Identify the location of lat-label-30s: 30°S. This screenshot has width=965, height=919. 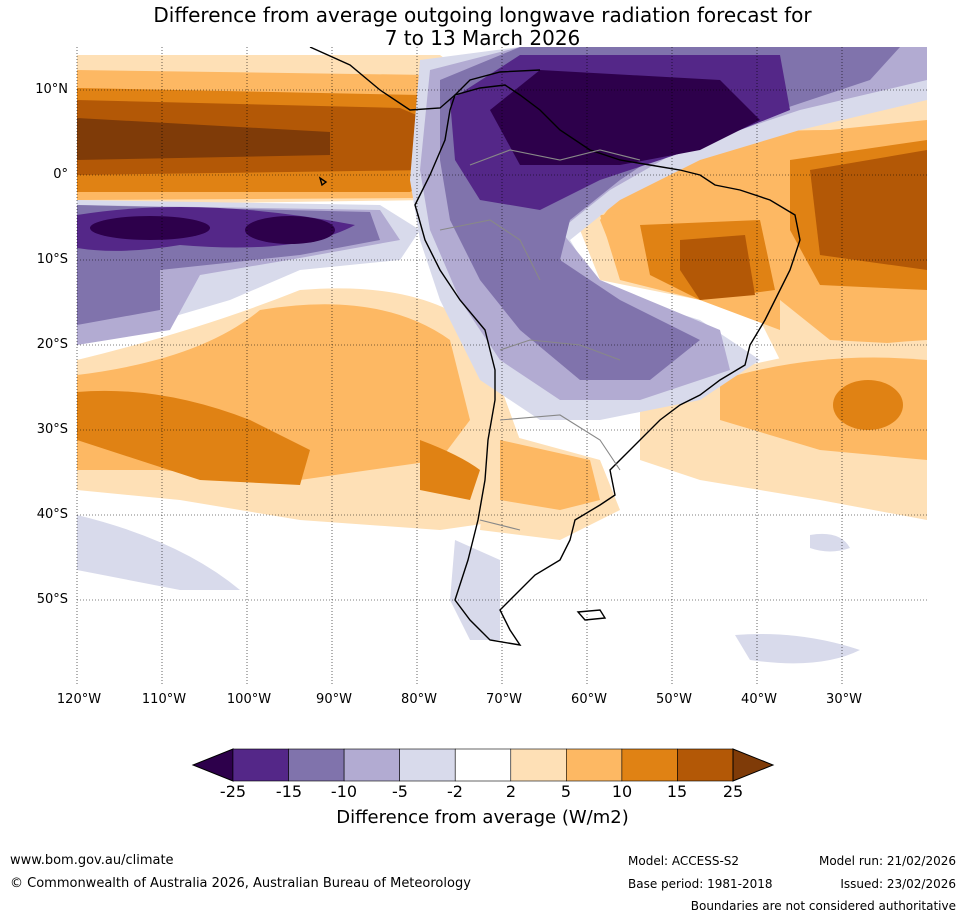
(52, 429).